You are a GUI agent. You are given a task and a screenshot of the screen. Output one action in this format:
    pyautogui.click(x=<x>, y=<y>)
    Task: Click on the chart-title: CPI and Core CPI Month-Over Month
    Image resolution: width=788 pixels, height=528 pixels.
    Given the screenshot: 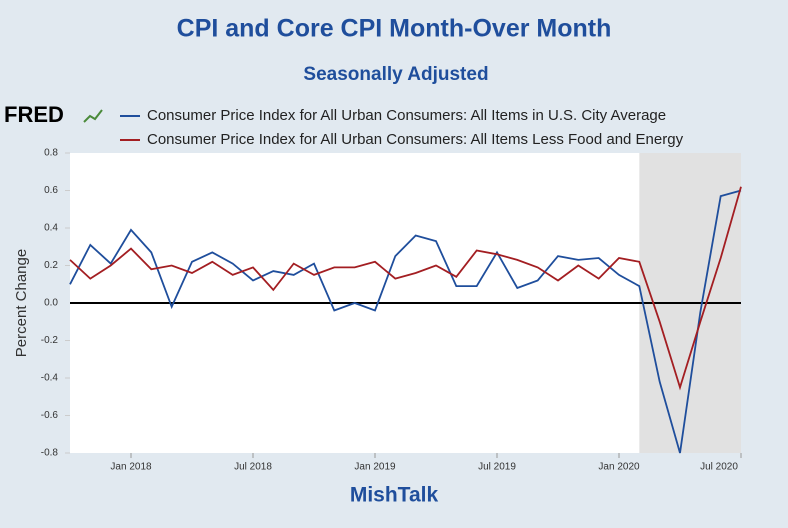 What is the action you would take?
    pyautogui.click(x=394, y=29)
    